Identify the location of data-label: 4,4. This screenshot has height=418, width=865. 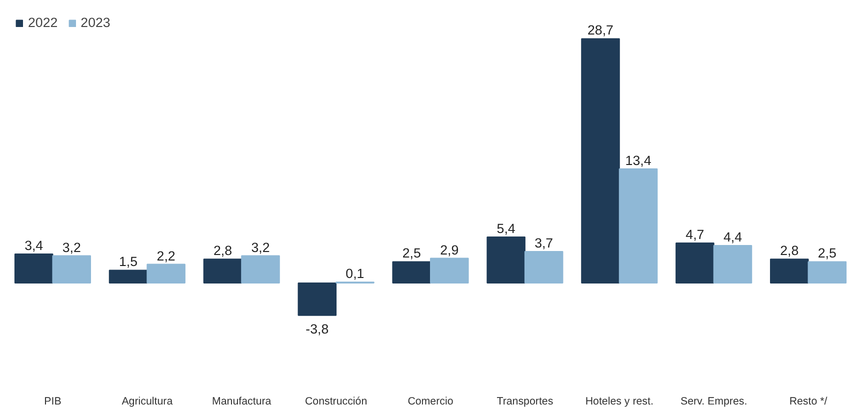
(733, 237).